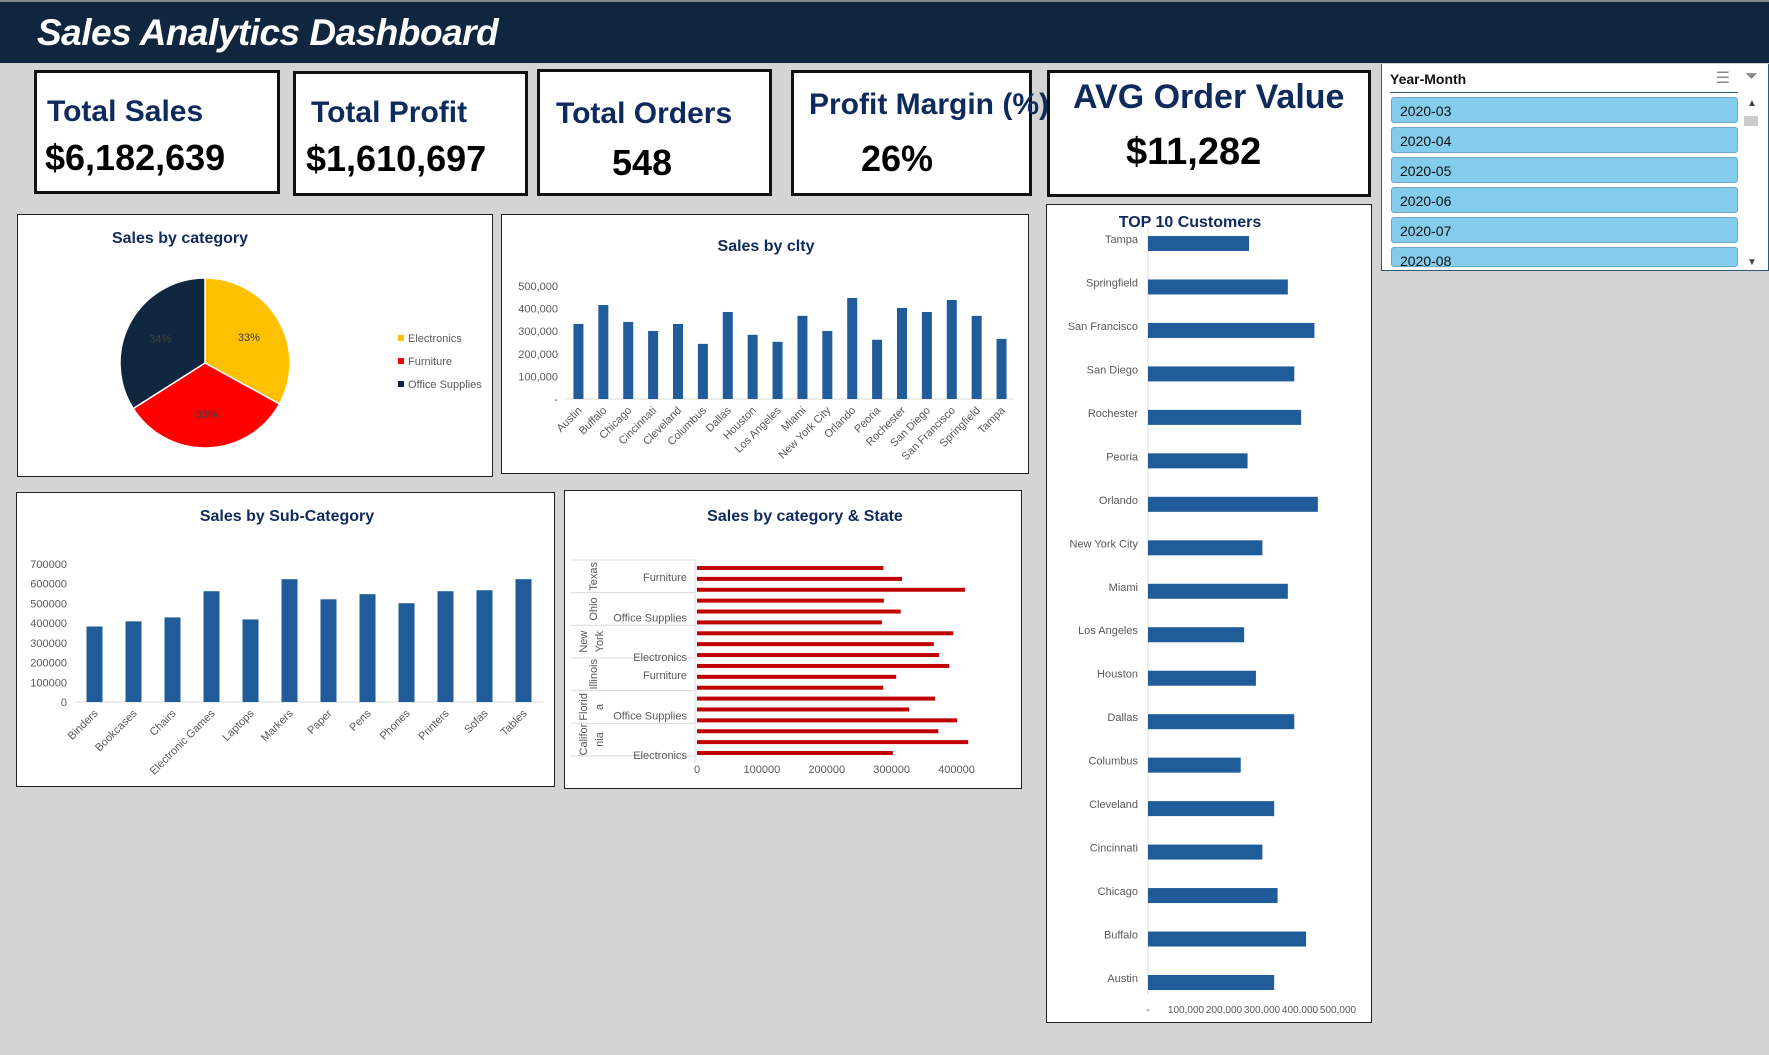  What do you see at coordinates (1123, 588) in the screenshot?
I see `y-tick-label: Miami` at bounding box center [1123, 588].